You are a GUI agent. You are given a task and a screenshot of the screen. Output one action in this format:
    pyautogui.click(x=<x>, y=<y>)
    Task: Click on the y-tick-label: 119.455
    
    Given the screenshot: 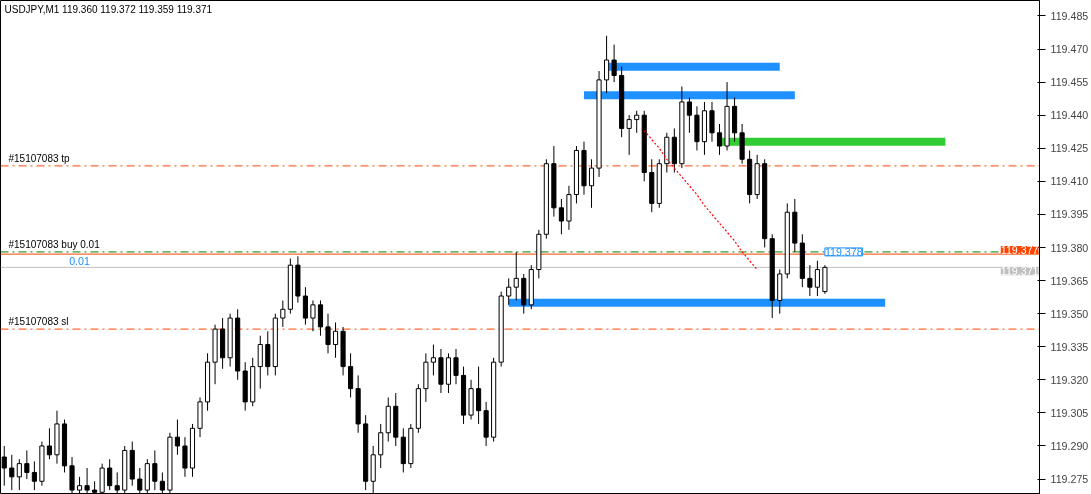 What is the action you would take?
    pyautogui.click(x=1069, y=82)
    